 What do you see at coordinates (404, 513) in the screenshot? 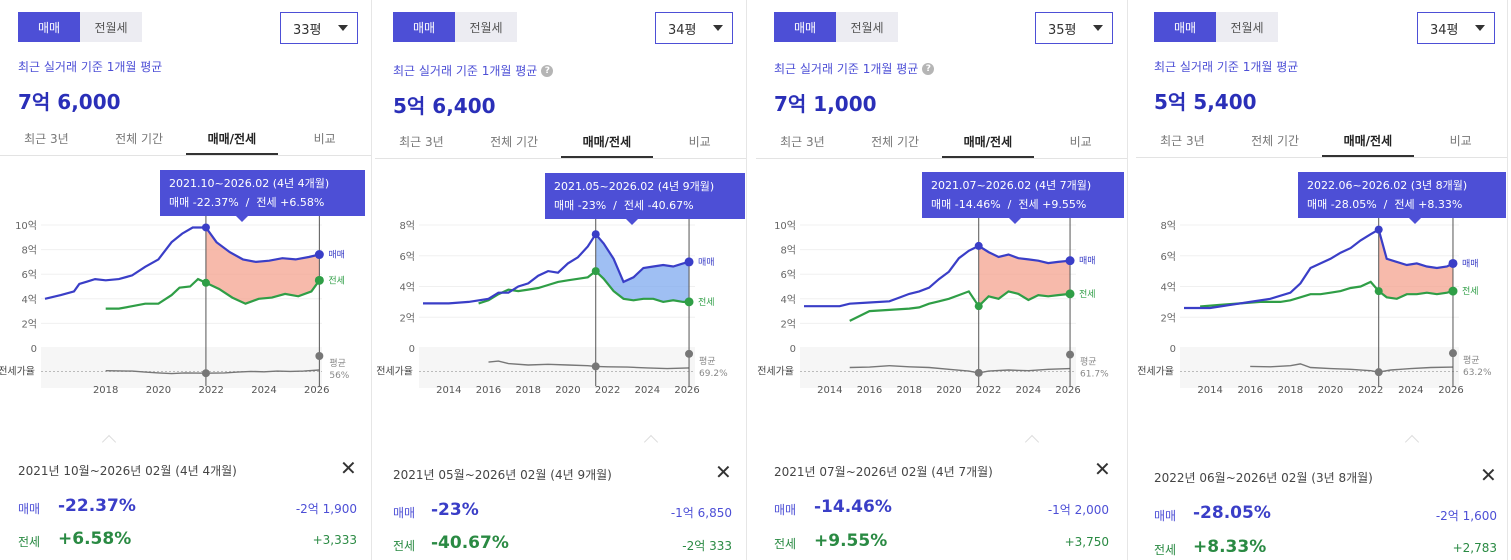
I see `detail-sale-label: 매매` at bounding box center [404, 513].